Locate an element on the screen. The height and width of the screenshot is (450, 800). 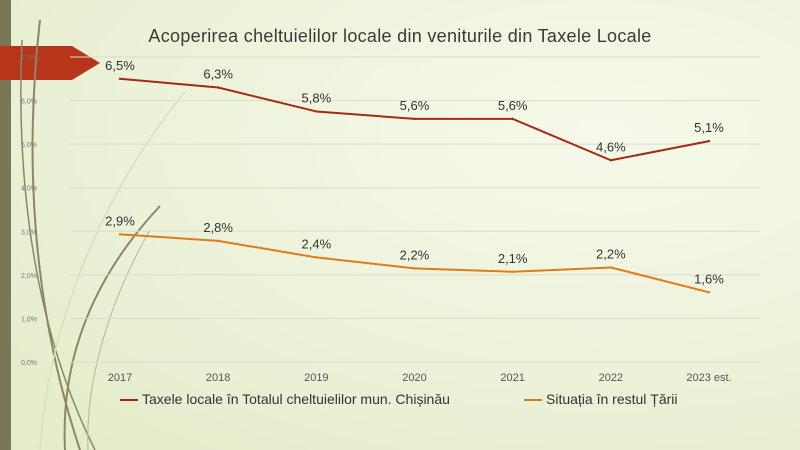
x-axis-ticks: 2017 2018 2019 2020 2021 2022 2023 est. is located at coordinates (420, 378).